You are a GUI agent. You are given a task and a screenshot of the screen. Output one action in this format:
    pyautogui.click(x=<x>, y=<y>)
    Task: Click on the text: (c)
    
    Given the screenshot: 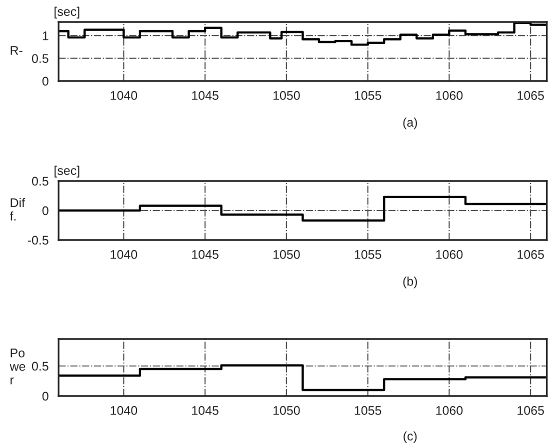 What is the action you would take?
    pyautogui.click(x=410, y=437)
    